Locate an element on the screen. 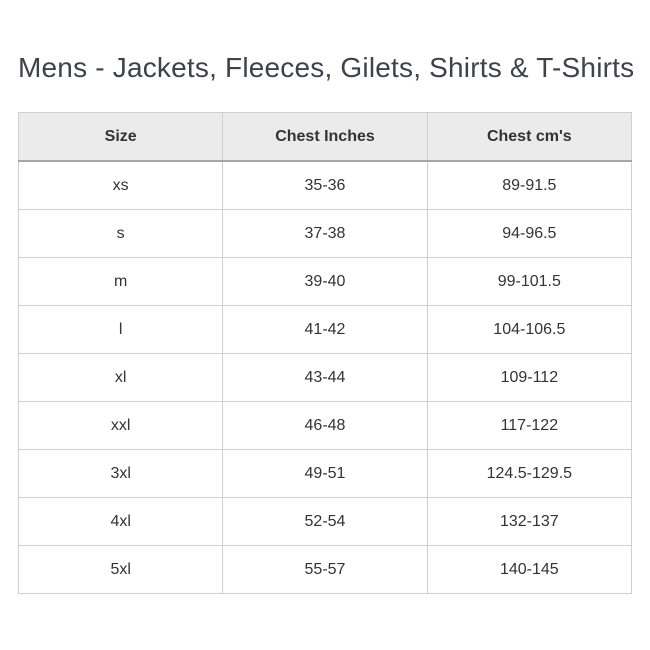 The height and width of the screenshot is (650, 650). column-header-size: Size is located at coordinates (120, 137).